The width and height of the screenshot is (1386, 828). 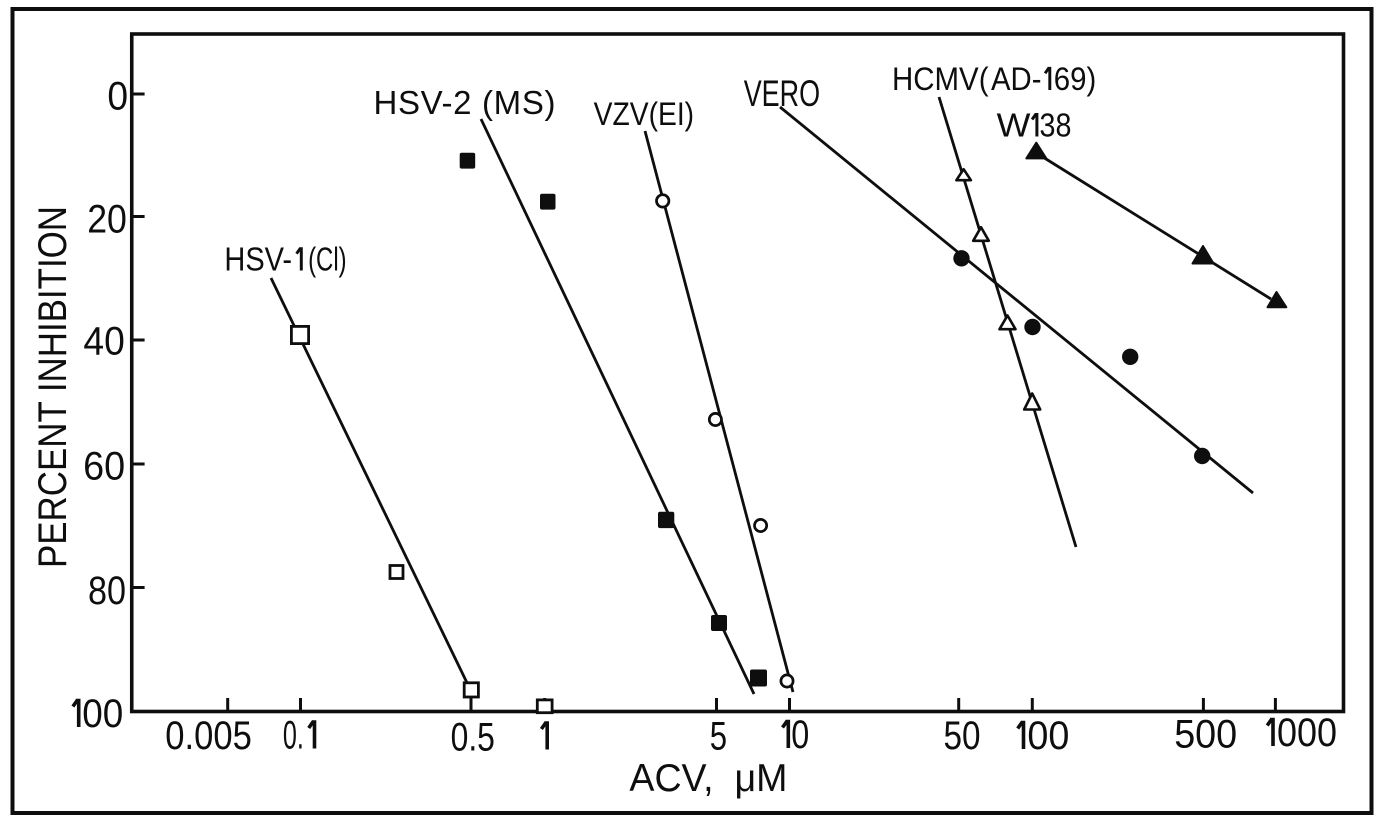 I want to click on svg-text: 50, so click(x=962, y=736).